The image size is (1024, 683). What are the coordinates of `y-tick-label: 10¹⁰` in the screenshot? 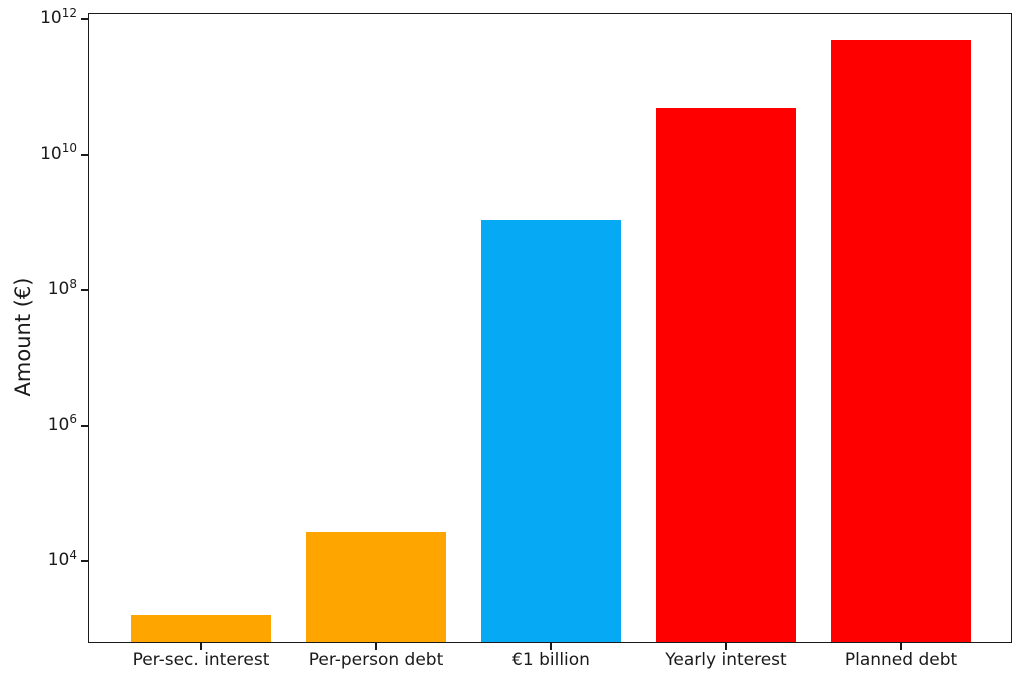 It's located at (58, 152).